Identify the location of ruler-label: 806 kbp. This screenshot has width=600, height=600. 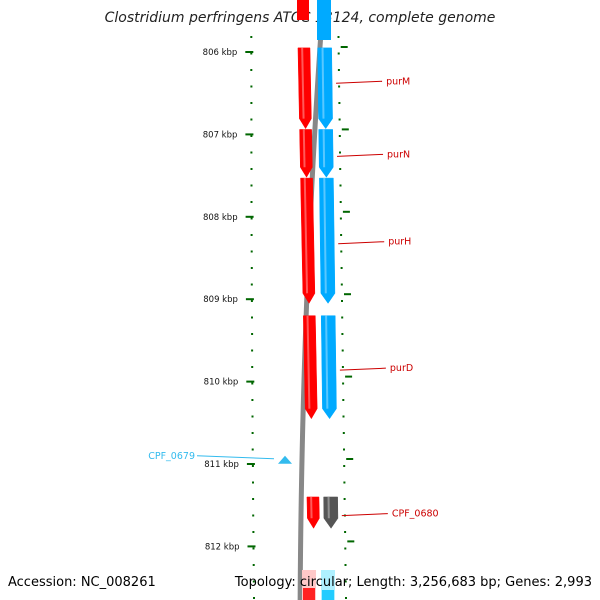
(220, 53).